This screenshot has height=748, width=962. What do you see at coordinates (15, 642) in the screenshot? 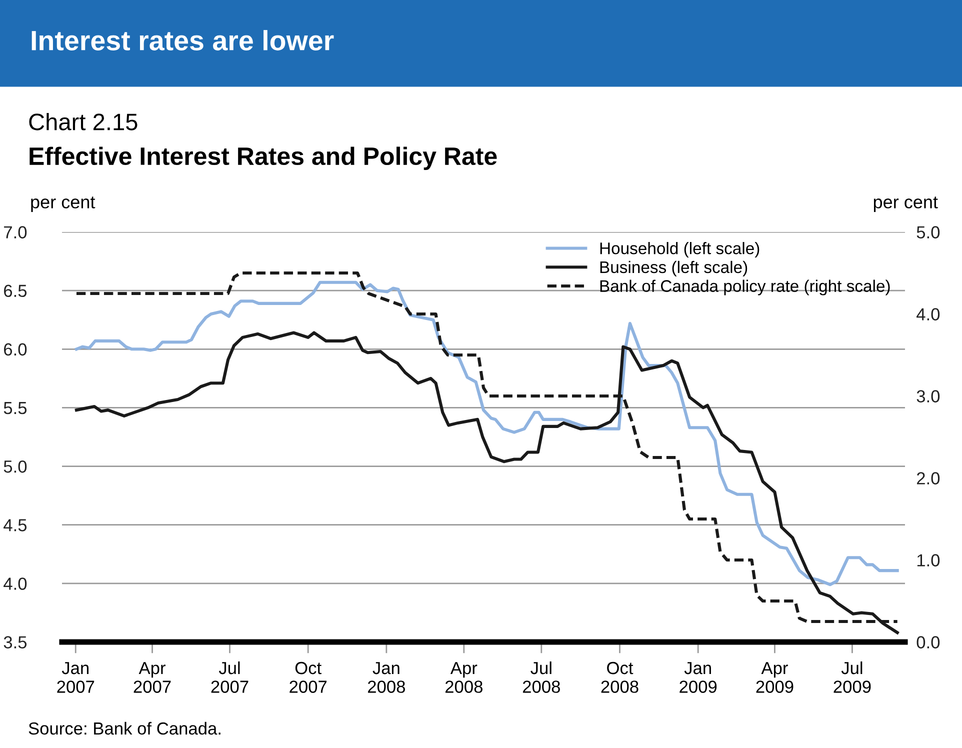
I see `y-tick-label: 3.5` at bounding box center [15, 642].